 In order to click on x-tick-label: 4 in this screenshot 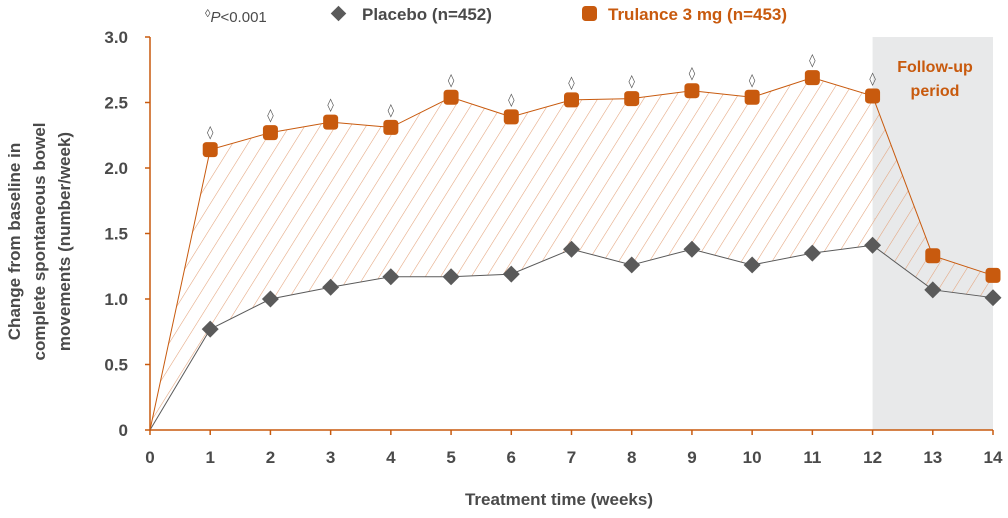, I will do `click(391, 457)`.